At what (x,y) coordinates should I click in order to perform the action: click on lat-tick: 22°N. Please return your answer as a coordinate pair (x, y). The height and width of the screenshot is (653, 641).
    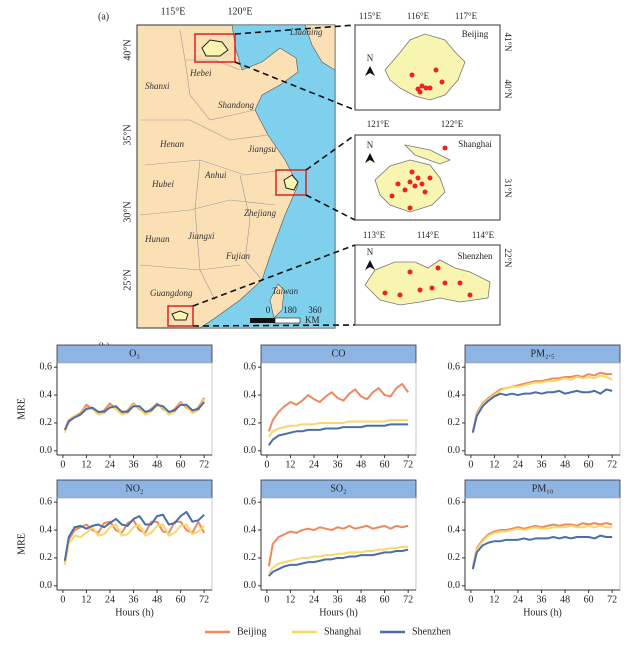
    Looking at the image, I should click on (508, 258).